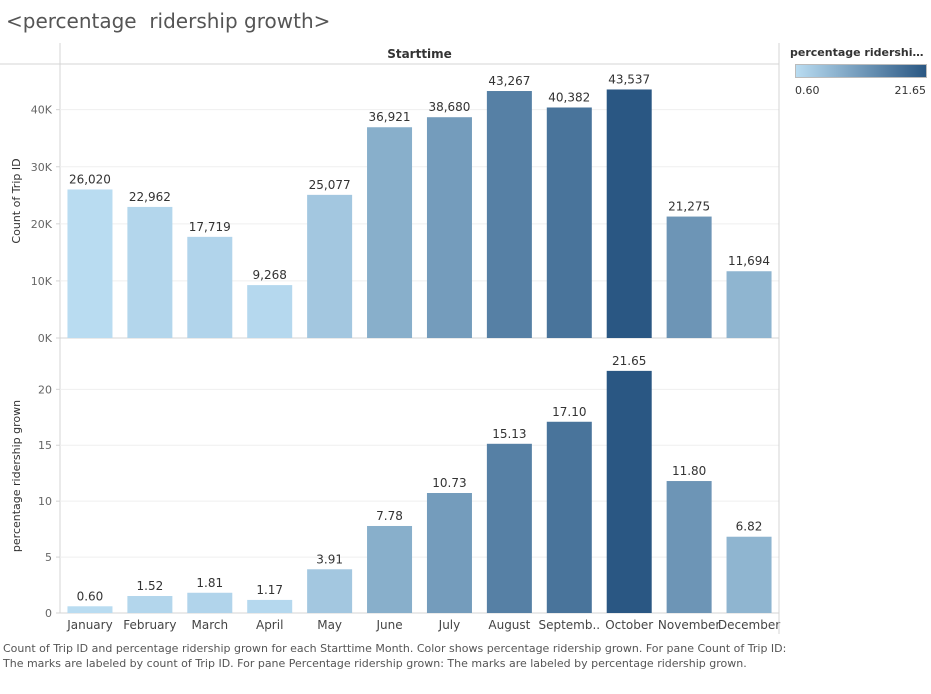  Describe the element at coordinates (149, 625) in the screenshot. I see `x-tick-label: February` at that location.